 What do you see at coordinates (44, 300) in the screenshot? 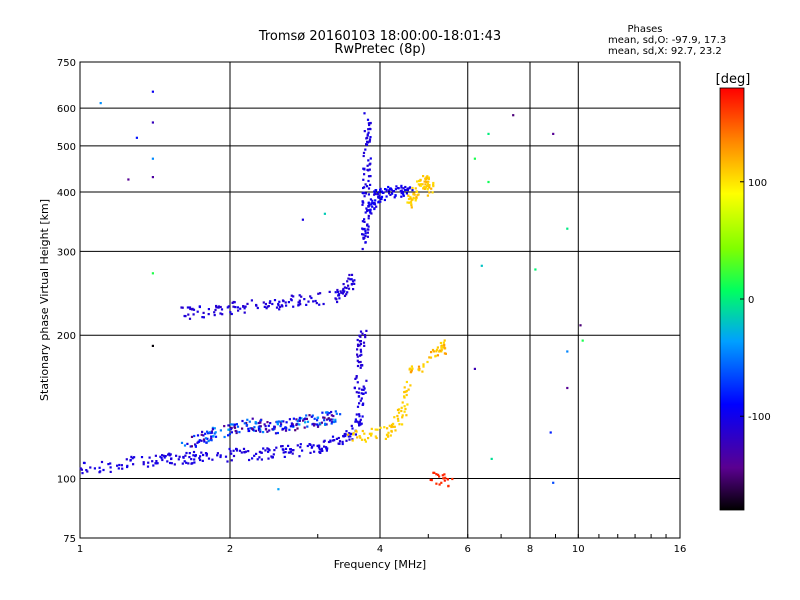
I see `y-axis-label: Stationary phase Virtual Height [km]` at bounding box center [44, 300].